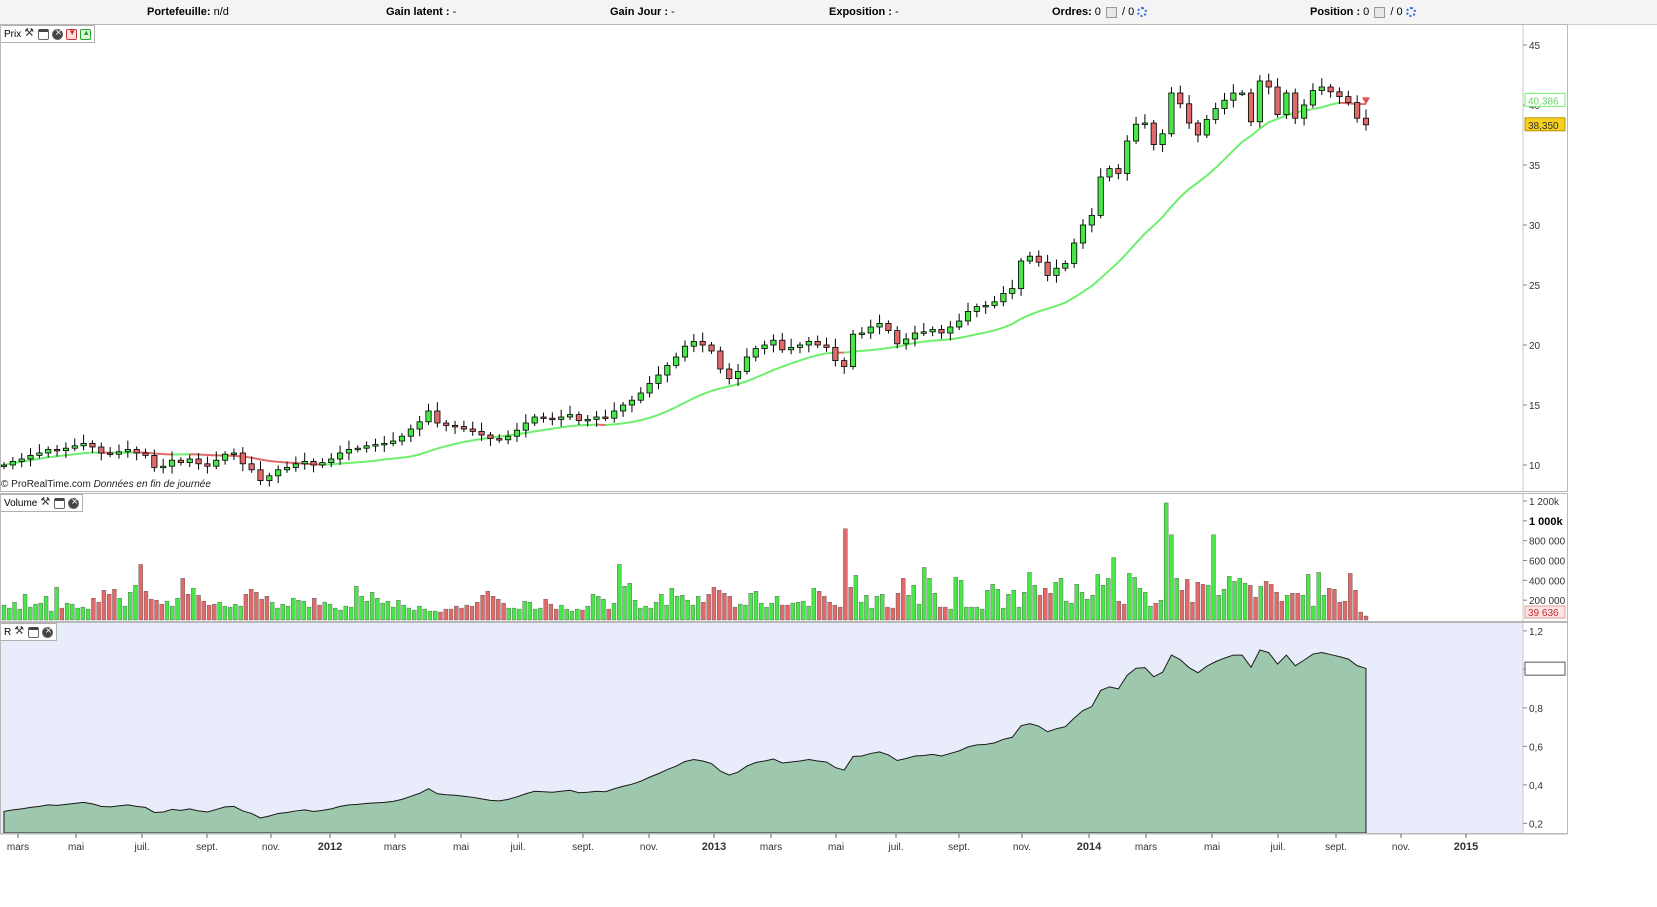 This screenshot has height=907, width=1657. What do you see at coordinates (1535, 406) in the screenshot?
I see `price-tick-label: 15` at bounding box center [1535, 406].